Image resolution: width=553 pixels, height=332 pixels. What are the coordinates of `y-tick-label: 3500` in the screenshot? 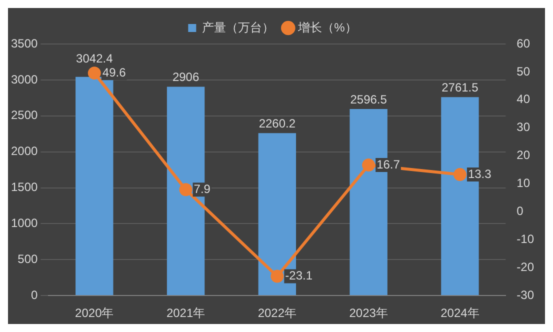 It's located at (24, 43).